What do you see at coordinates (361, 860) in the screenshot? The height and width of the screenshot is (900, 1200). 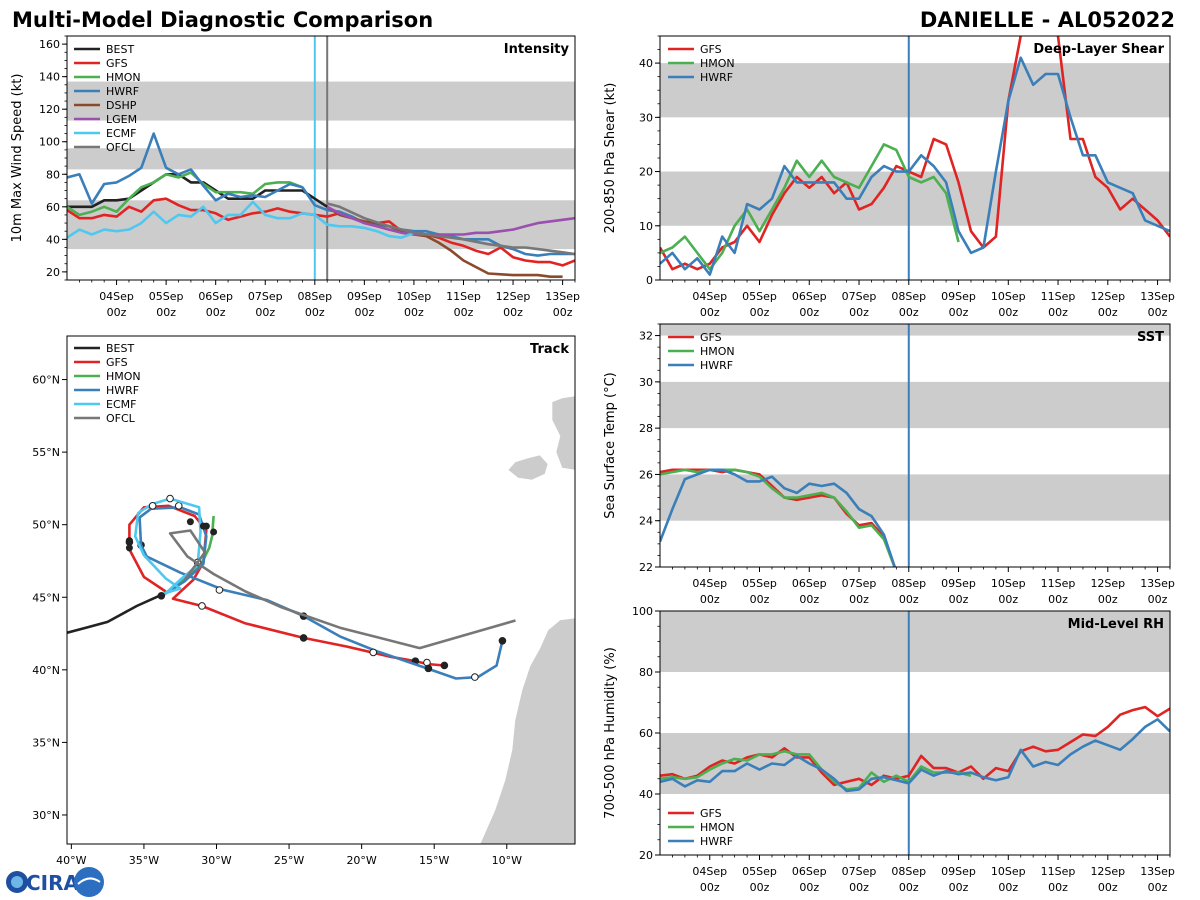 I see `track-xtick-label-4: 20°W` at bounding box center [361, 860].